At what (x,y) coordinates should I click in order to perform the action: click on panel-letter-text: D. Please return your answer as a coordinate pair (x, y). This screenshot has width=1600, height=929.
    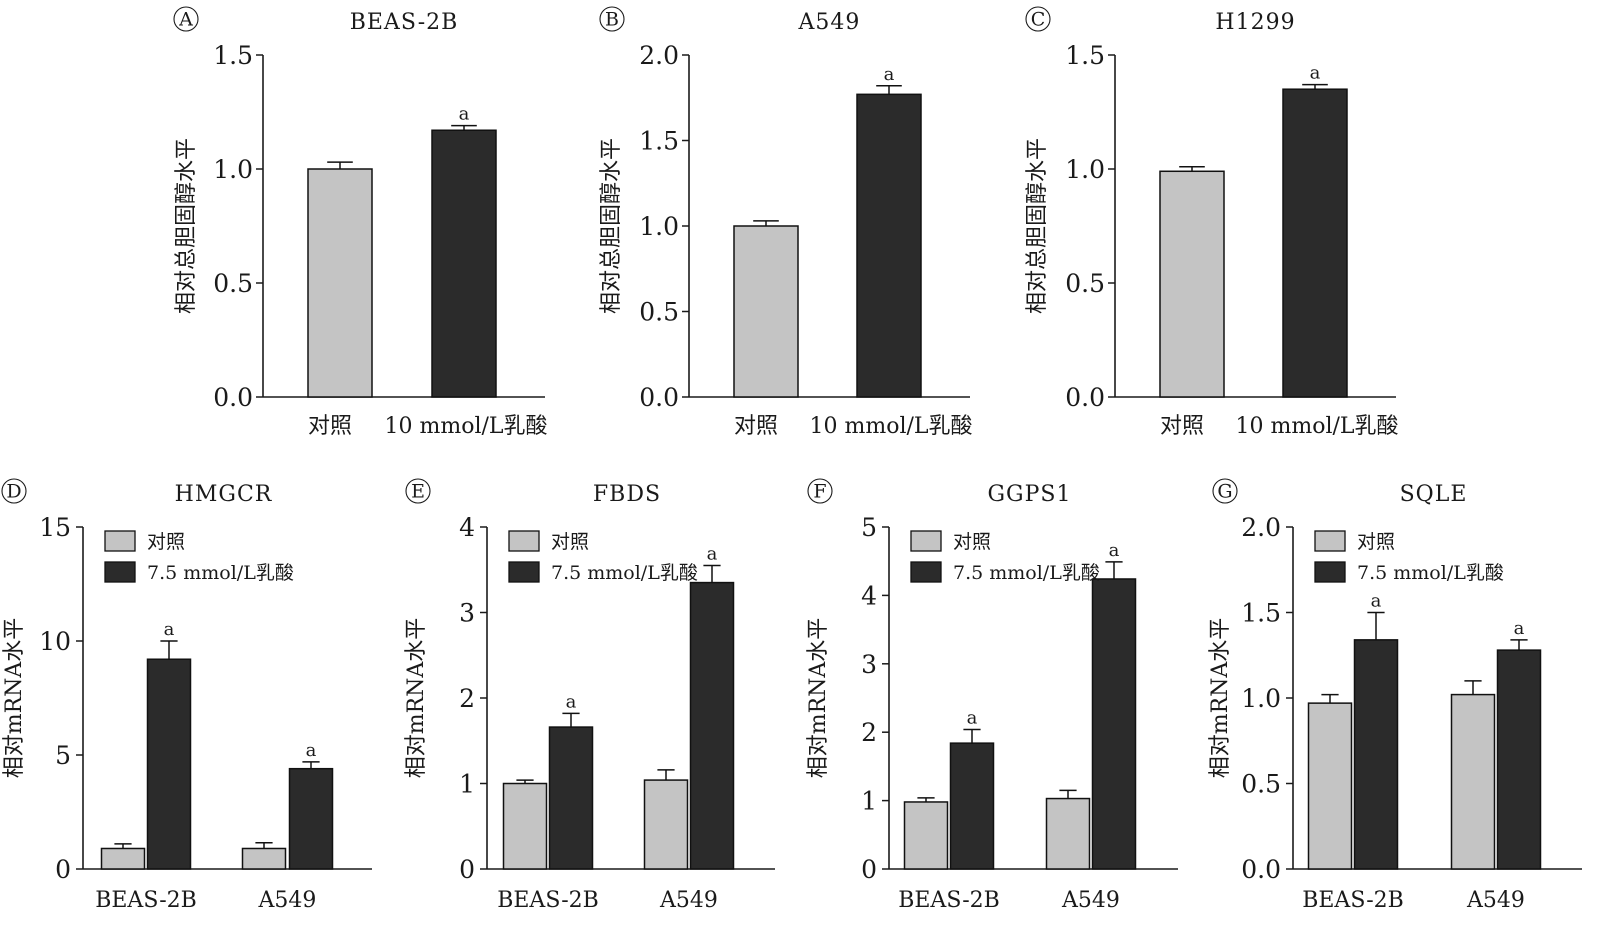
    Looking at the image, I should click on (13, 492).